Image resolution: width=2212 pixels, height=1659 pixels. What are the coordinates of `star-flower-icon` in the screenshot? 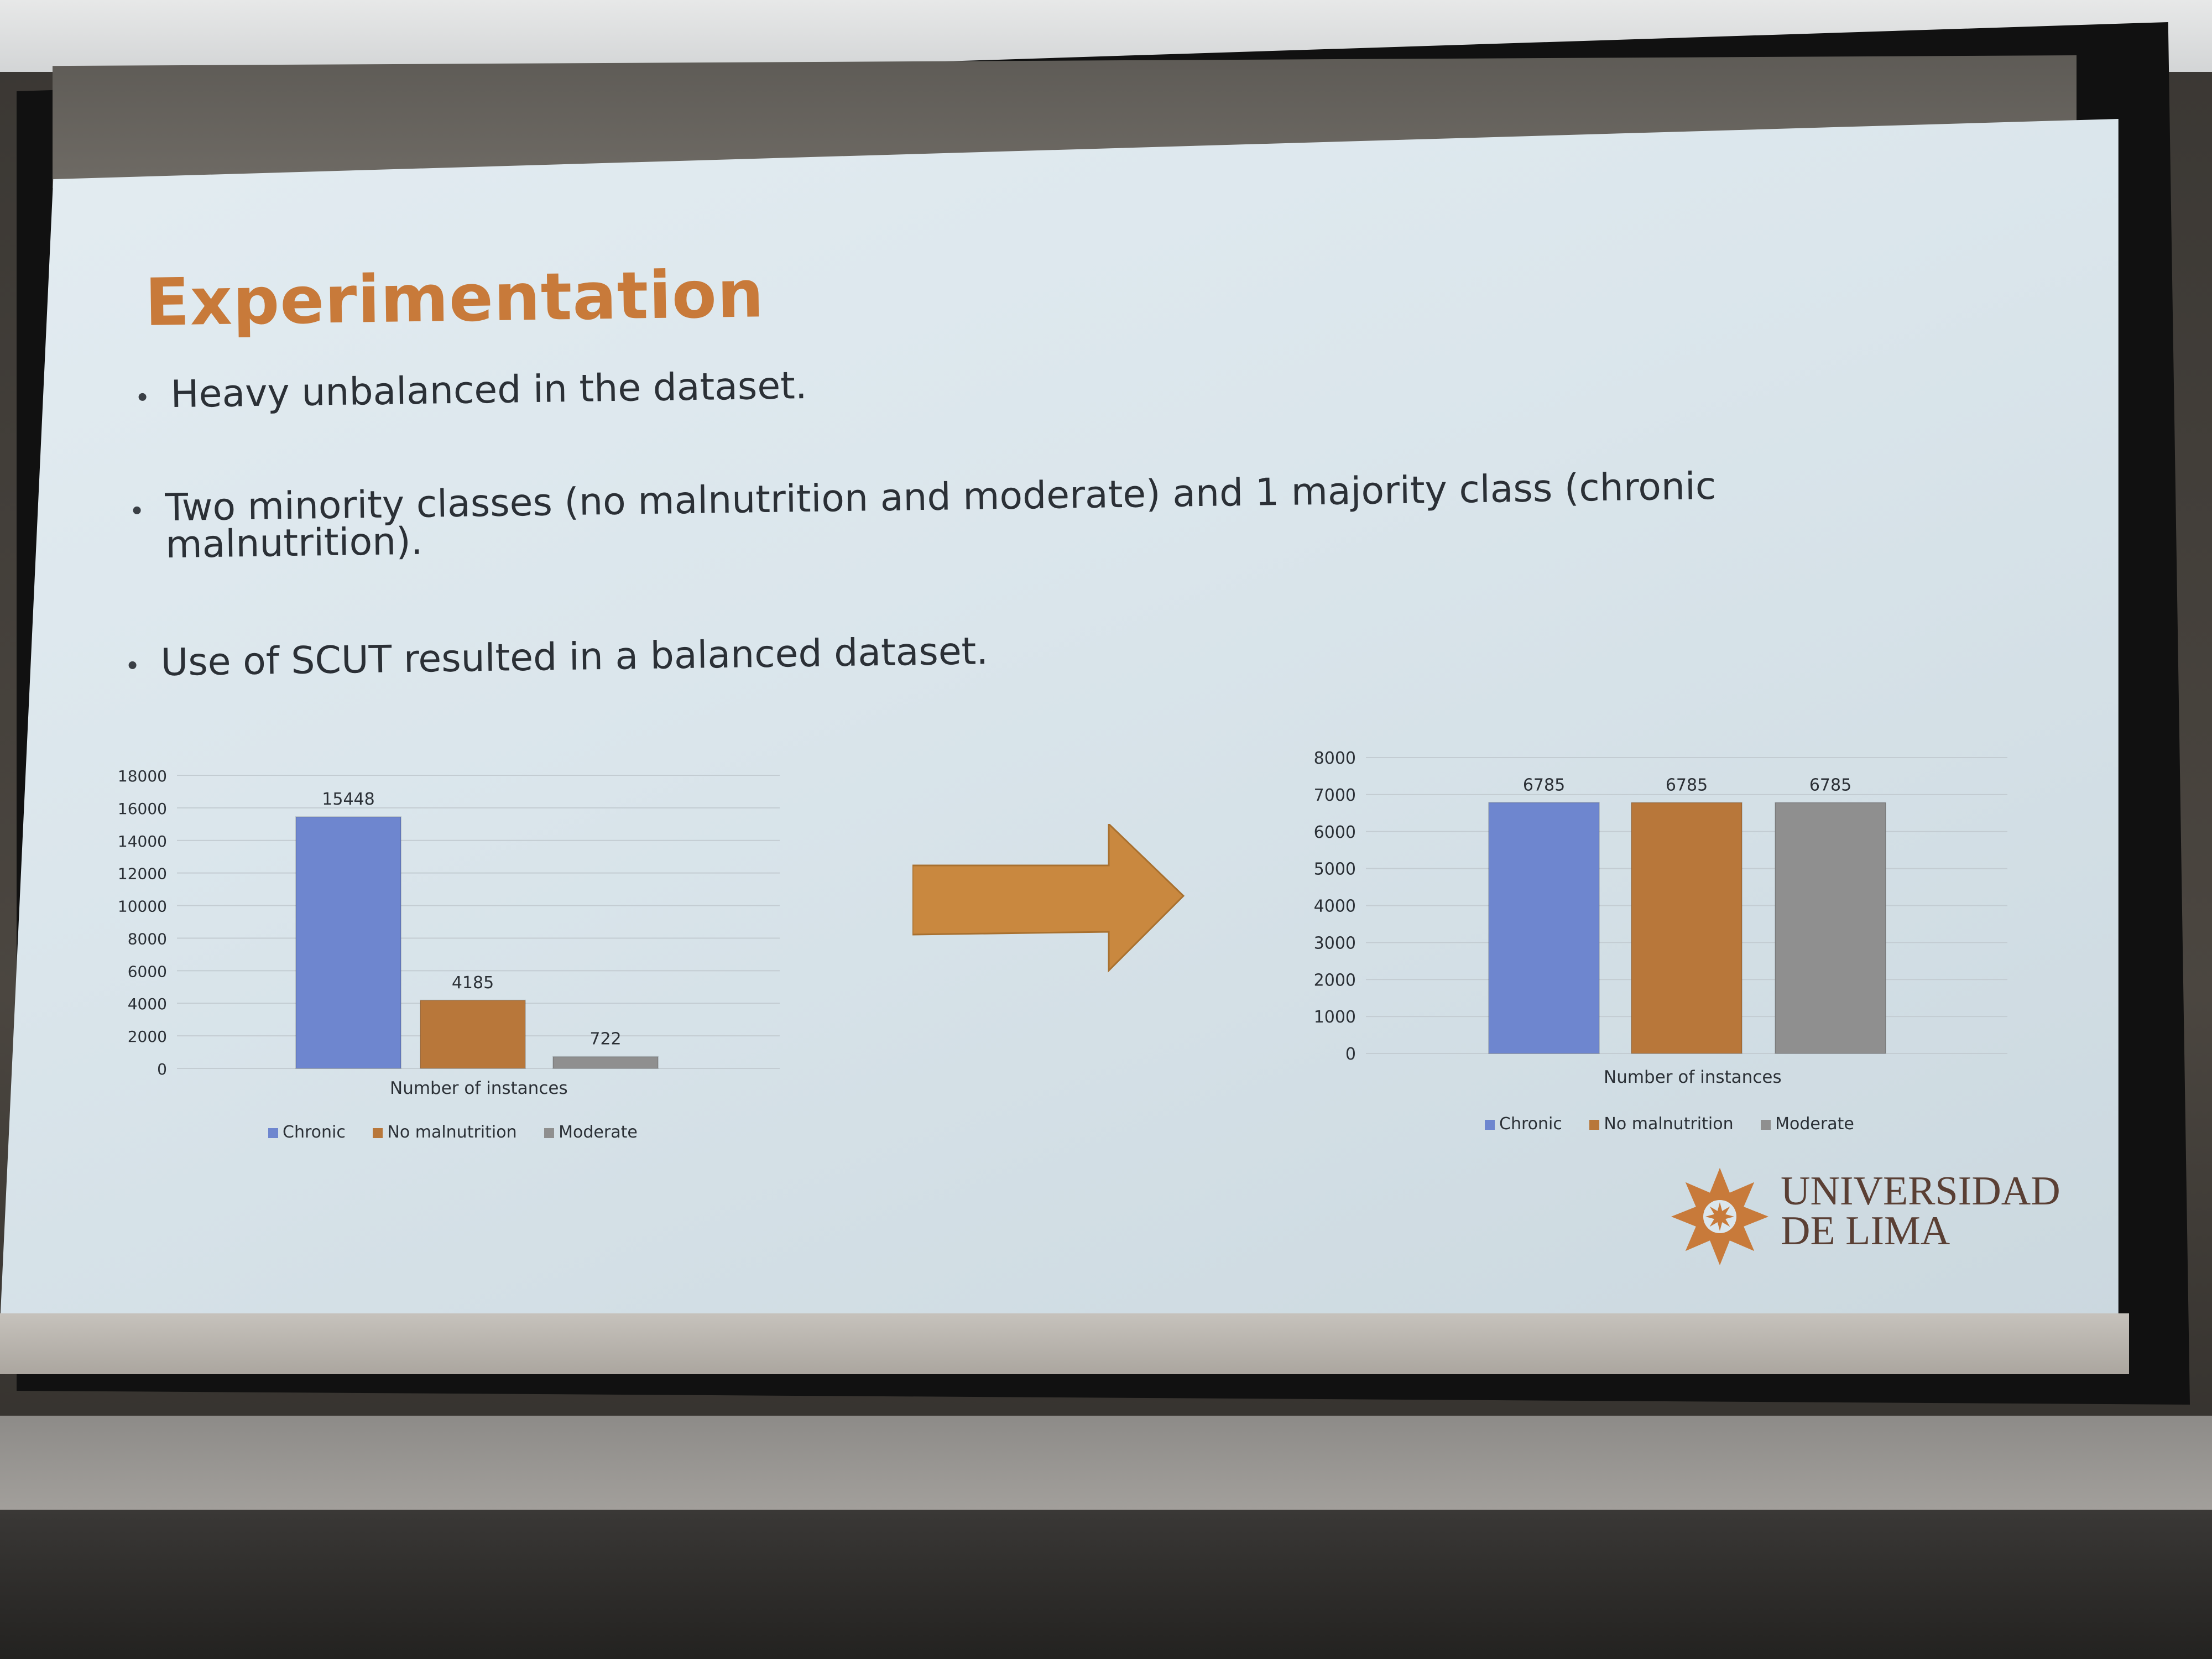 It's located at (1720, 1216).